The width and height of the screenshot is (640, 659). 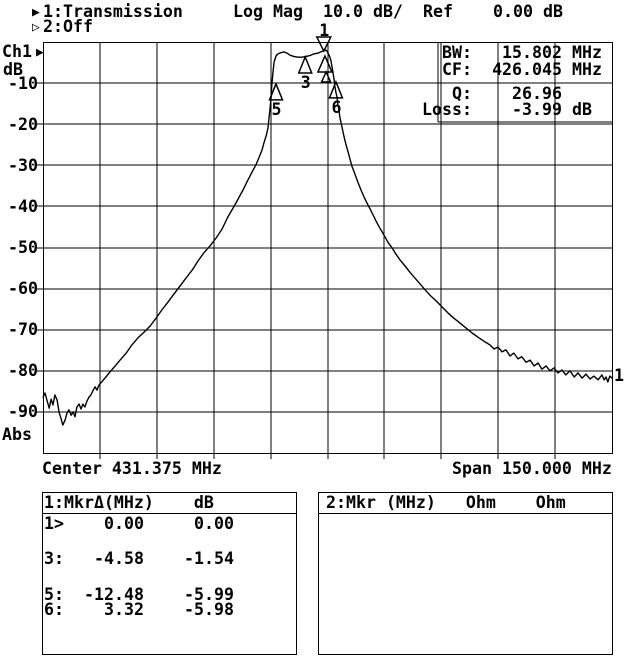 I want to click on marker-number-label: 1, so click(x=324, y=31).